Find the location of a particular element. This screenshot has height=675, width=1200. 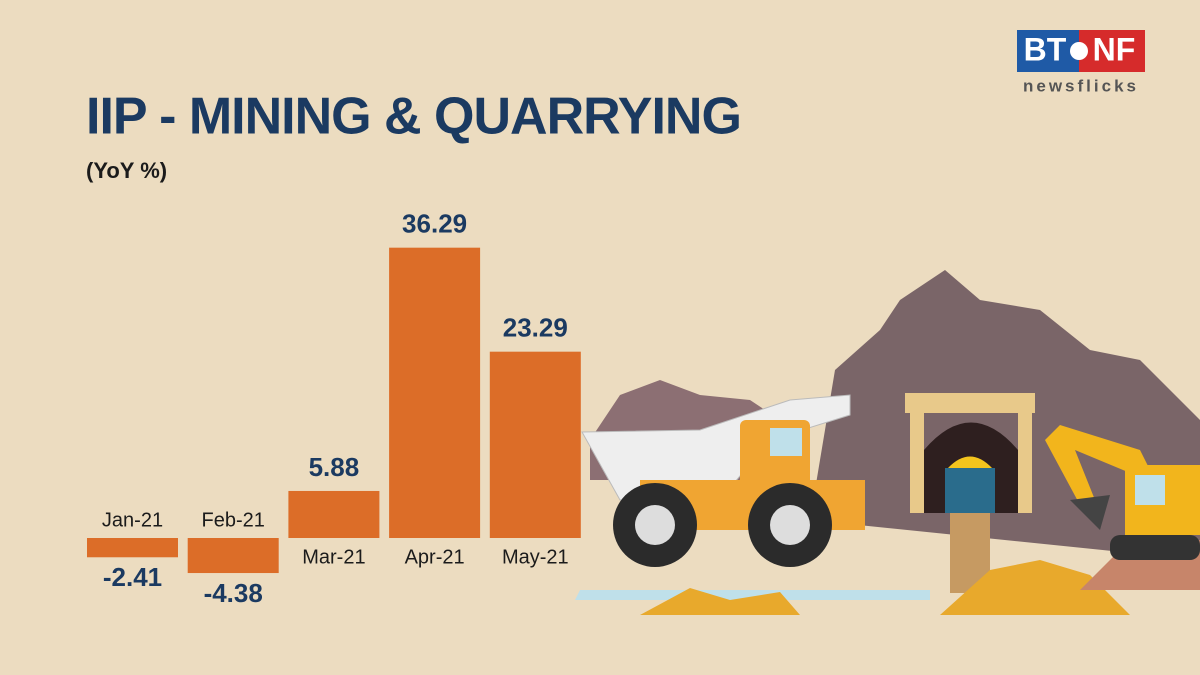

category-label: Mar-21 is located at coordinates (333, 557).